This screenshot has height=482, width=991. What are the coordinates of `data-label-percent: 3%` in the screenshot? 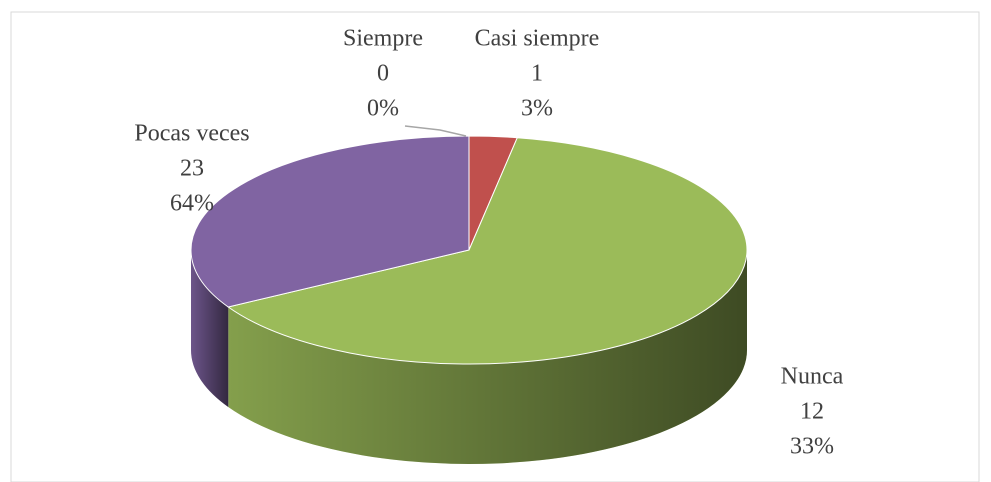 It's located at (537, 109).